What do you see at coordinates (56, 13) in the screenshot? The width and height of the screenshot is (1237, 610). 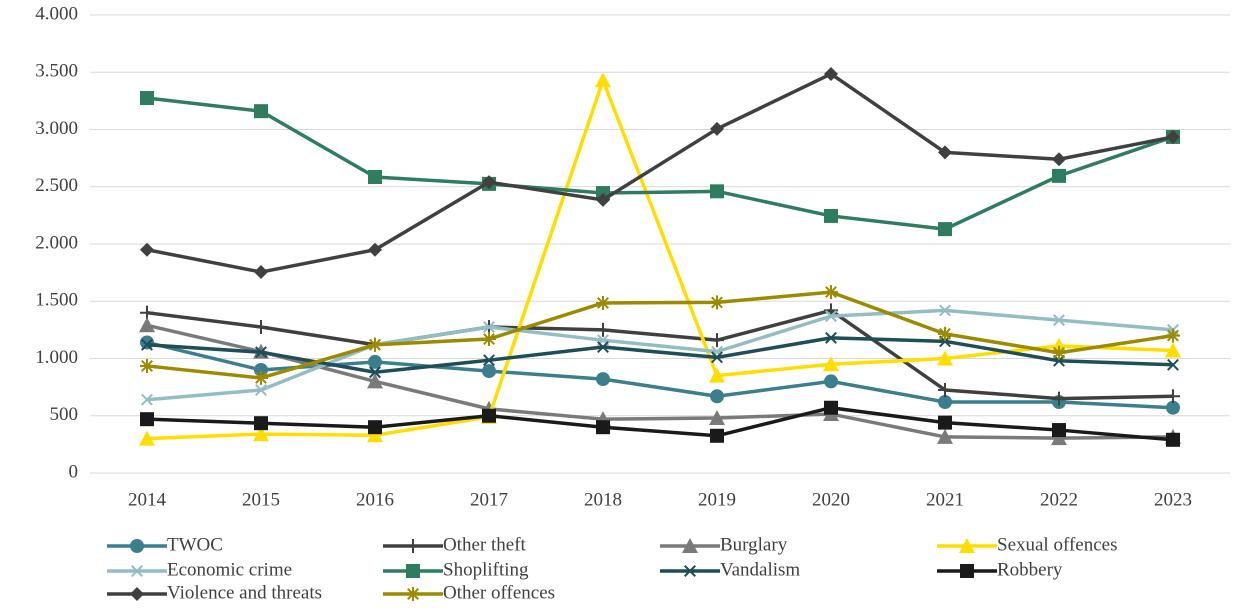 I see `y-tick-label: 4.000` at bounding box center [56, 13].